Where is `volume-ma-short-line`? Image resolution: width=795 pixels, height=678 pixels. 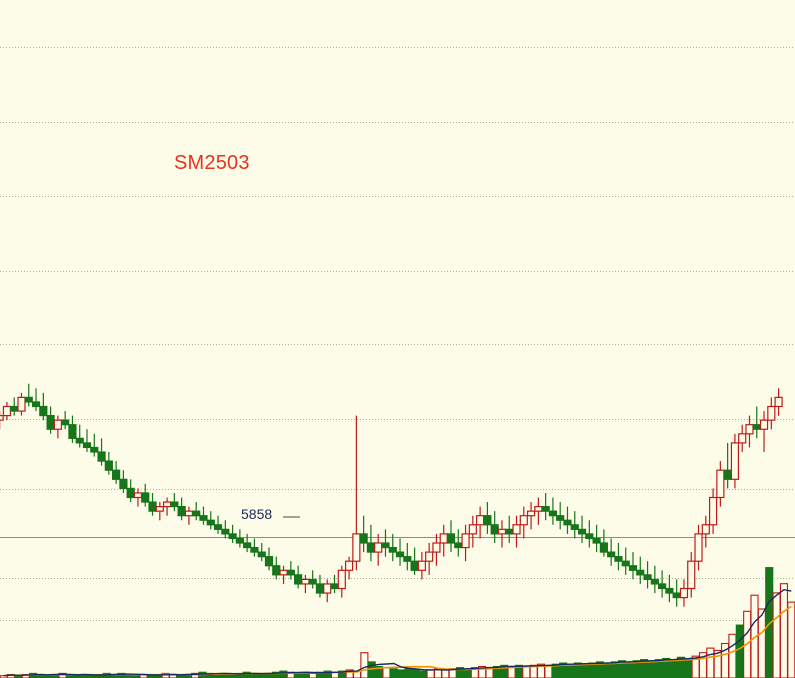 volume-ma-short-line is located at coordinates (397, 632).